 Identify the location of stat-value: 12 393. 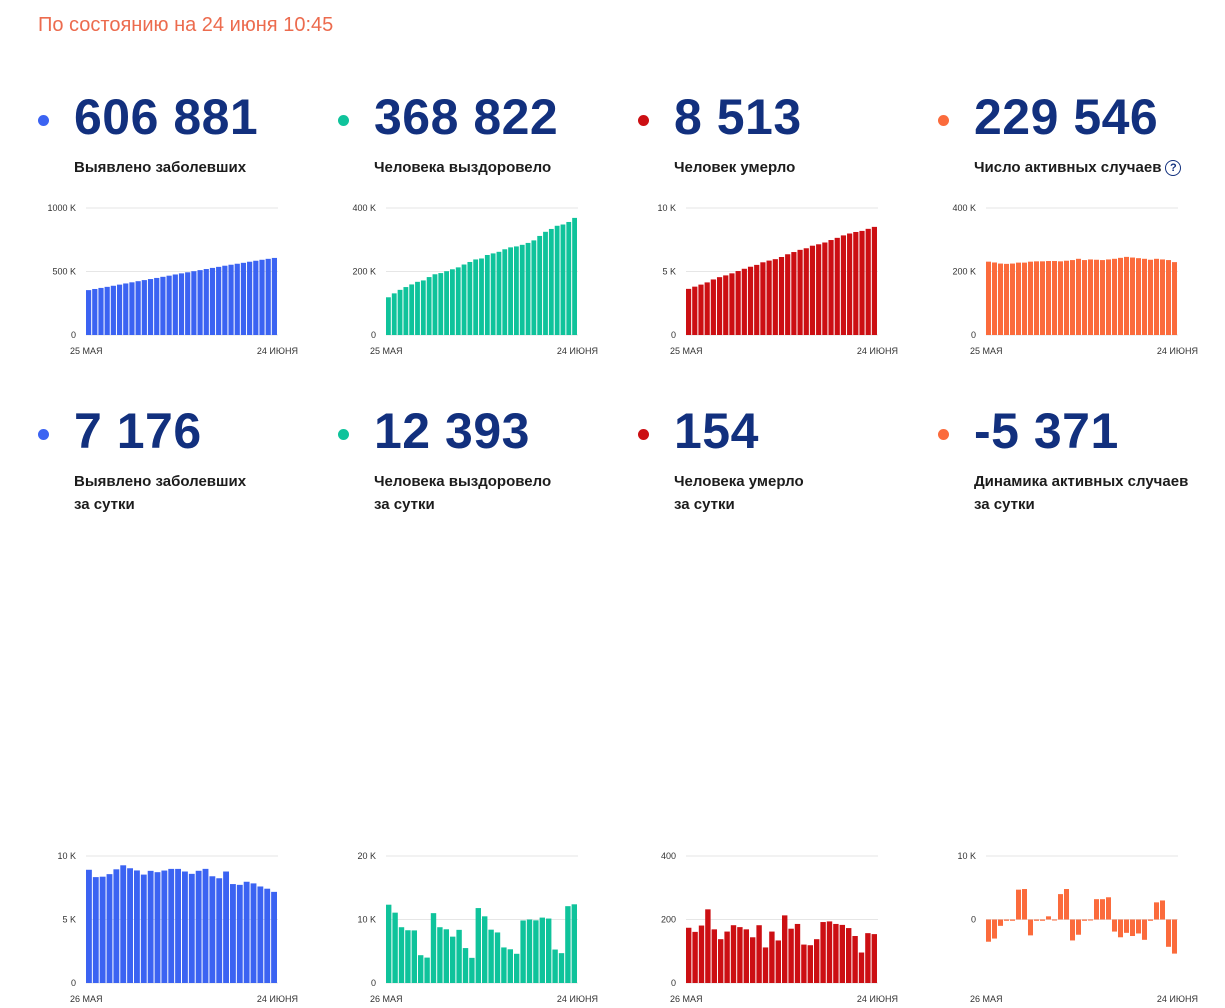
(452, 431).